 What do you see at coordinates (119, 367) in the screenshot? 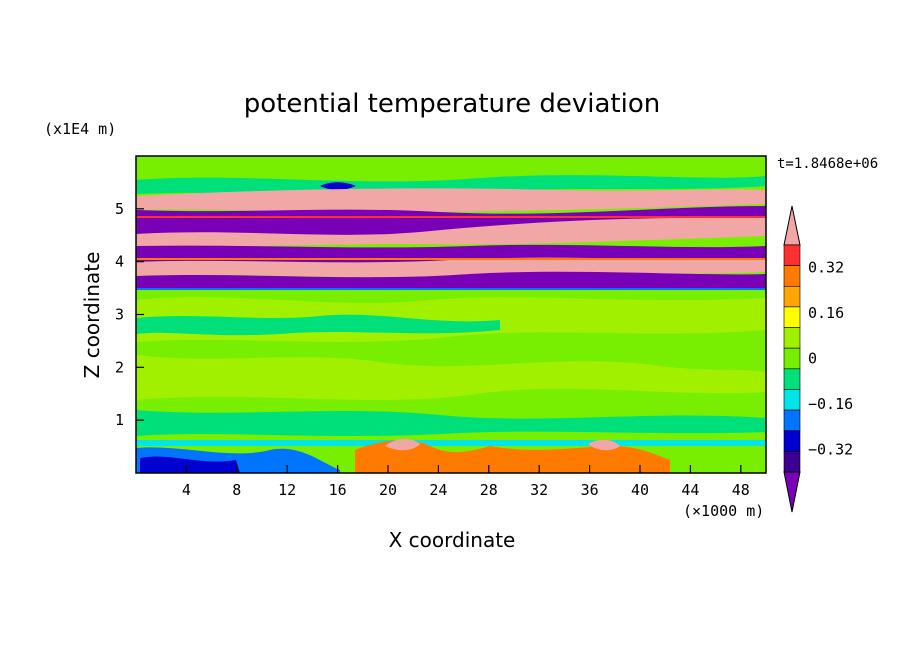
I see `y-tick-label: 2` at bounding box center [119, 367].